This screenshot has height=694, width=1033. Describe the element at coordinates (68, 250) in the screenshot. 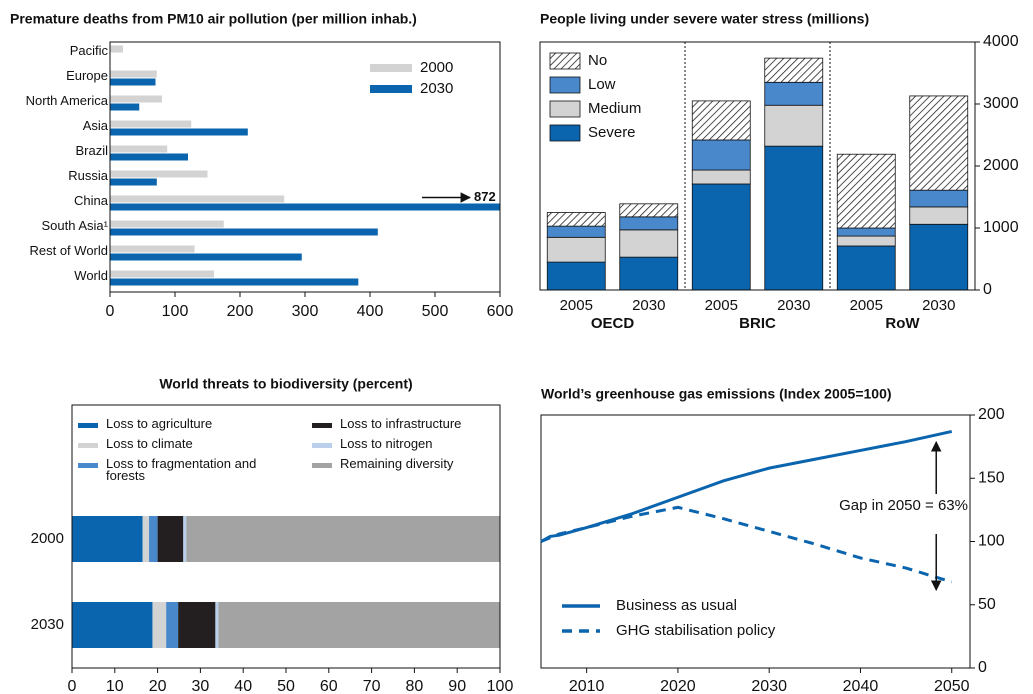

I see `y-tick-label: Rest of World` at that location.